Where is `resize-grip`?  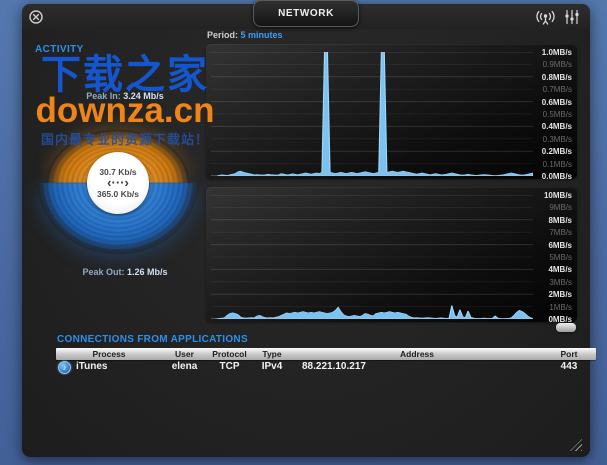 resize-grip is located at coordinates (576, 445).